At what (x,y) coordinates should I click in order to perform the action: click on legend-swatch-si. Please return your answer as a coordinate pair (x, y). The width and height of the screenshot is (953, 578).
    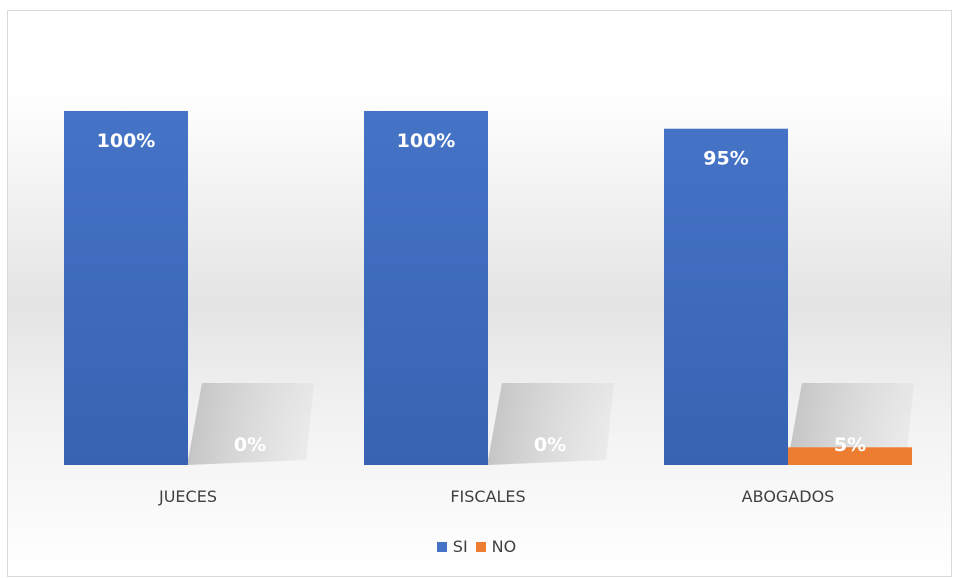
    Looking at the image, I should click on (441, 546).